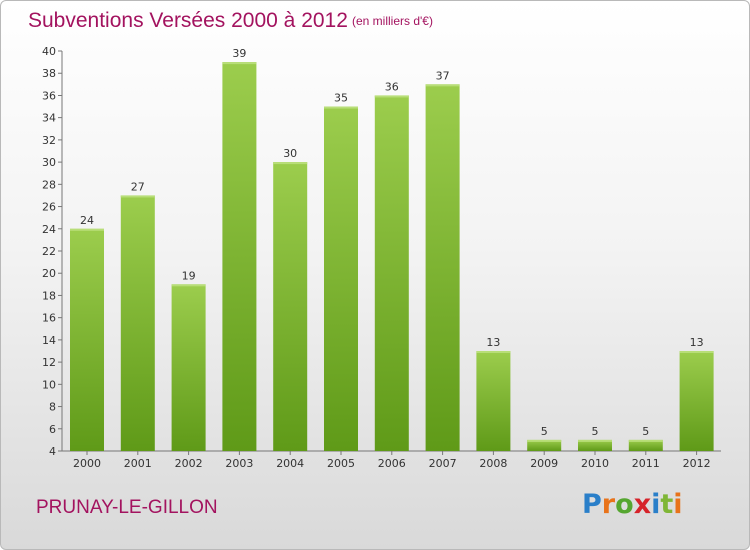  What do you see at coordinates (188, 20) in the screenshot?
I see `chart-title: Subventions Versées 2000 à 2012` at bounding box center [188, 20].